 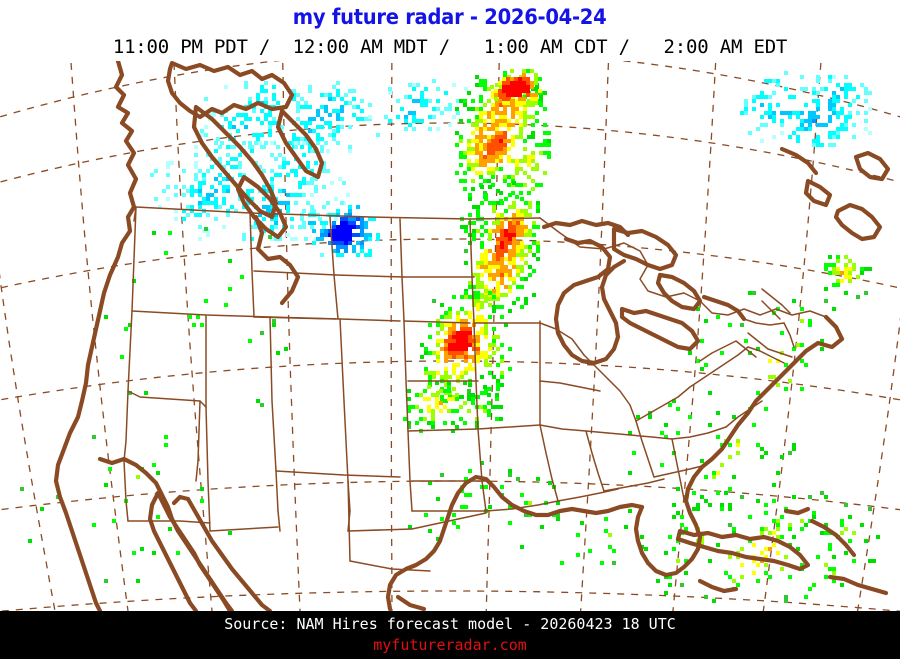 What do you see at coordinates (590, 301) in the screenshot?
I see `lake-michigan` at bounding box center [590, 301].